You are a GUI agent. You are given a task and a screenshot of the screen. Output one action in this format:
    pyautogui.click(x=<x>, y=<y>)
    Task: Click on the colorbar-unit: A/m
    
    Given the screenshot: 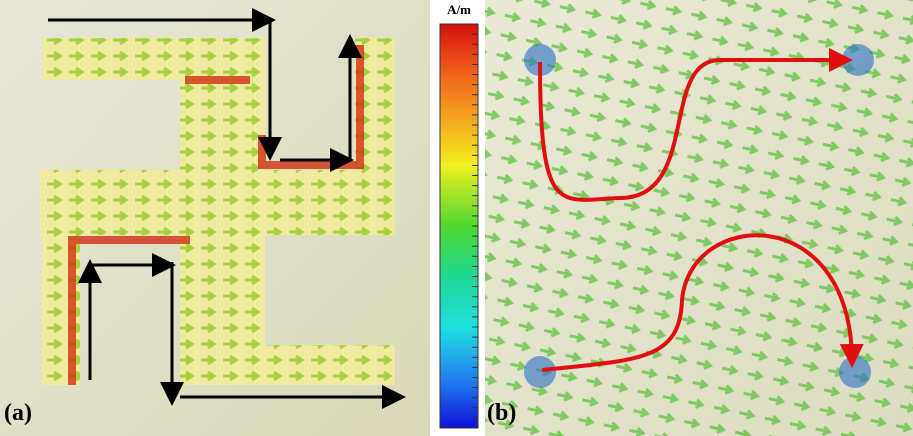 What is the action you would take?
    pyautogui.click(x=459, y=9)
    